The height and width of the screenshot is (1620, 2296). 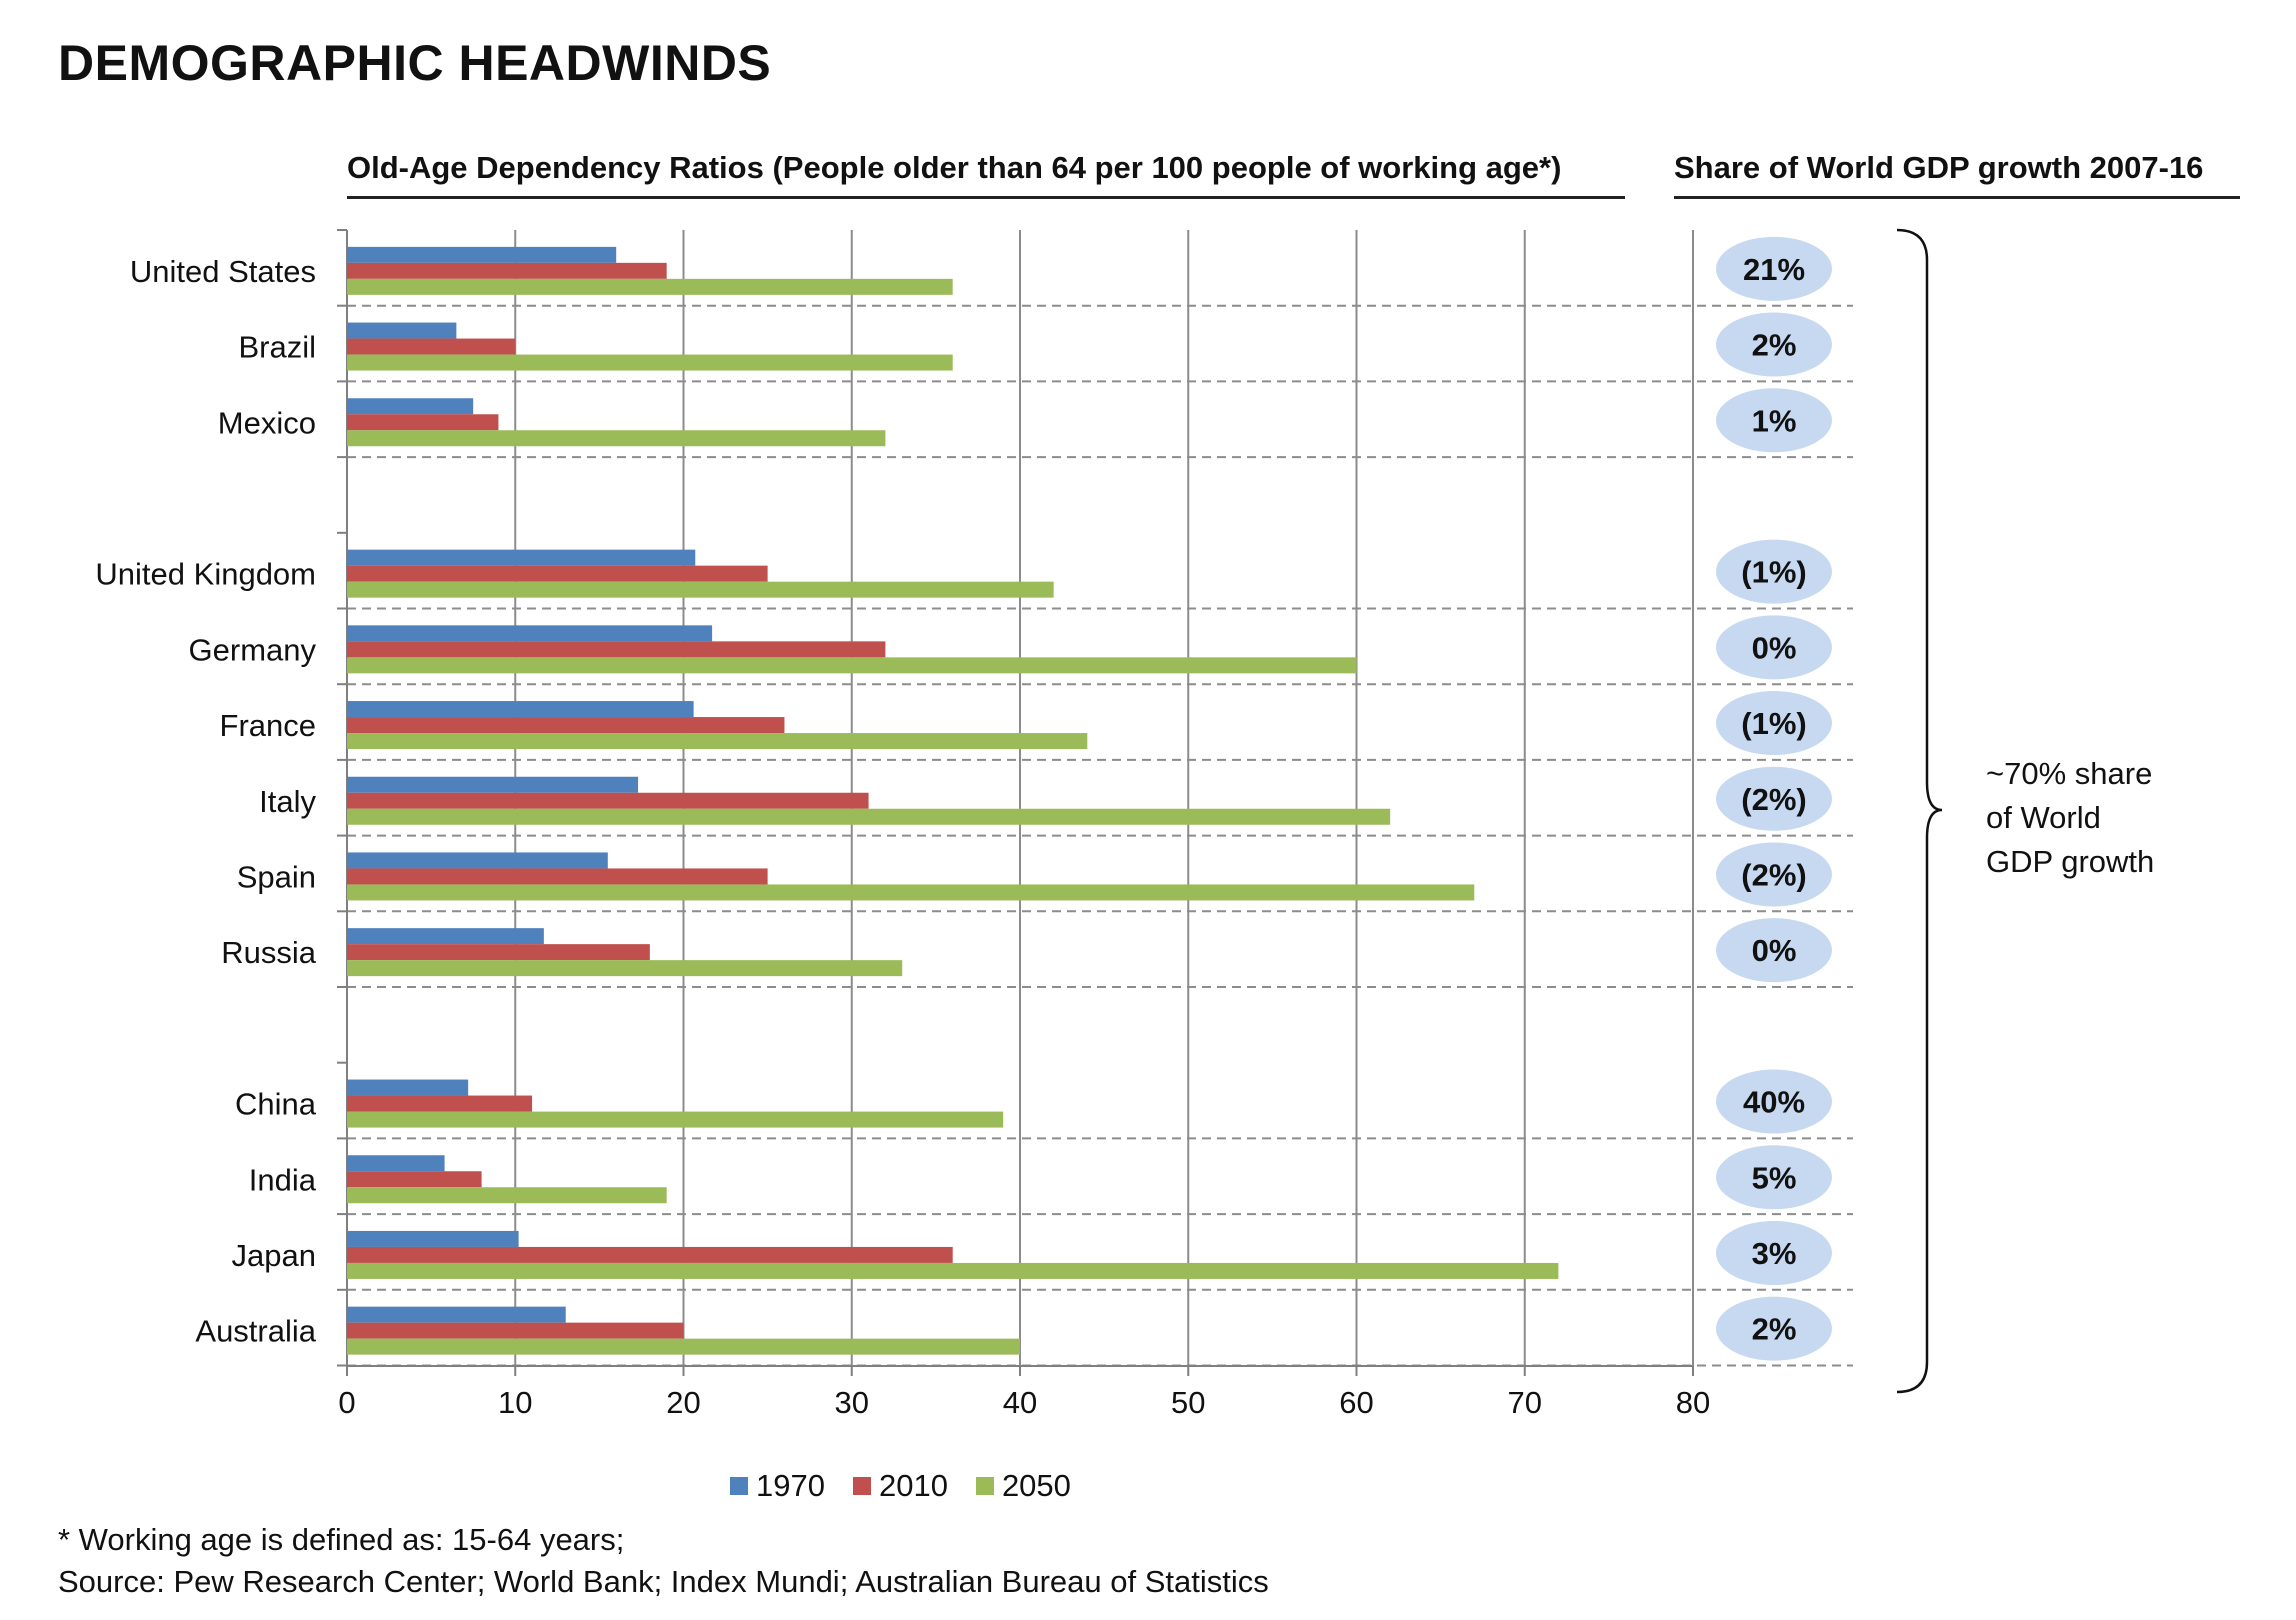 What do you see at coordinates (268, 725) in the screenshot?
I see `category-label: France` at bounding box center [268, 725].